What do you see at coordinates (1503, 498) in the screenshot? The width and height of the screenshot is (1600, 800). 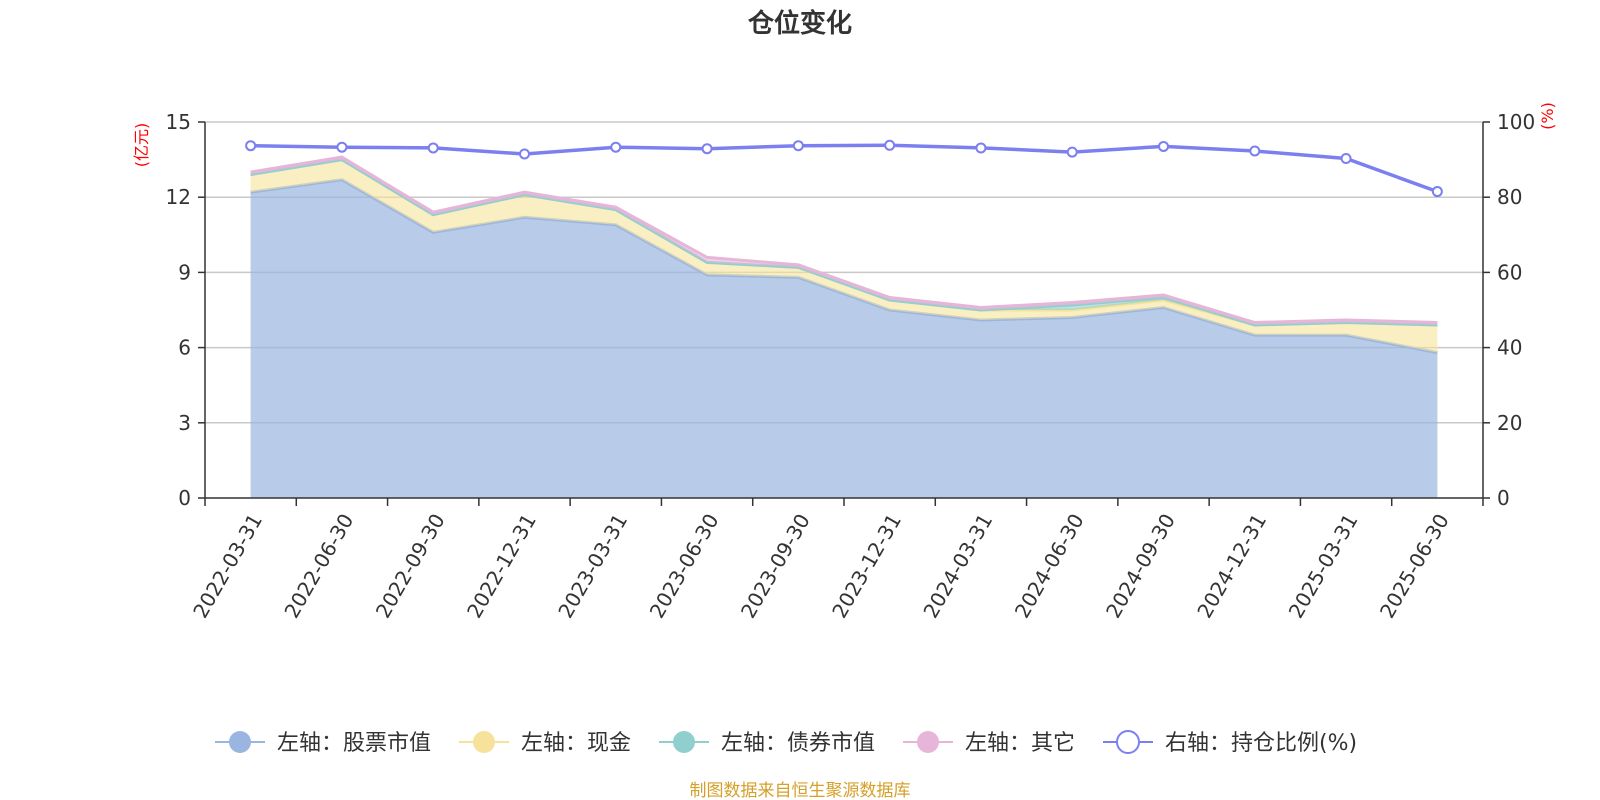 I see `right-axis-tick-label: 0` at bounding box center [1503, 498].